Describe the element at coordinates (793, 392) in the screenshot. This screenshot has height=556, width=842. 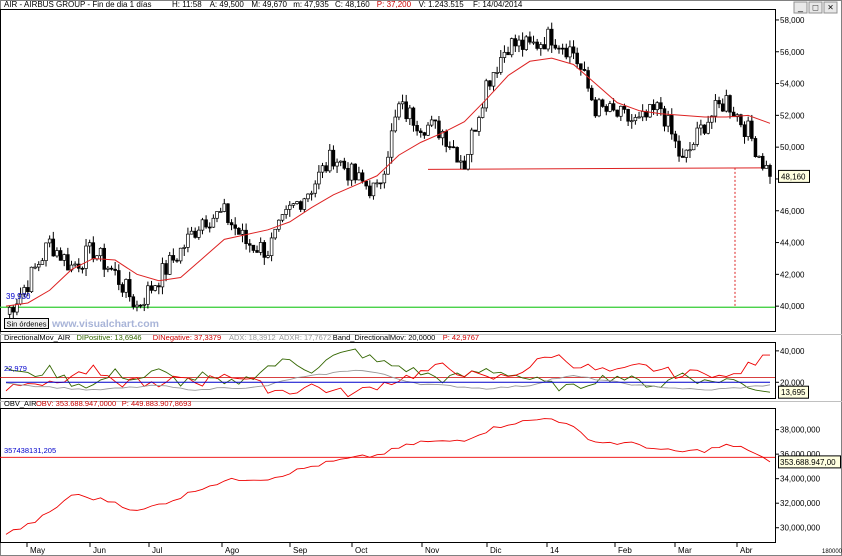
I see `dmi-last-value-label: 13,695` at that location.